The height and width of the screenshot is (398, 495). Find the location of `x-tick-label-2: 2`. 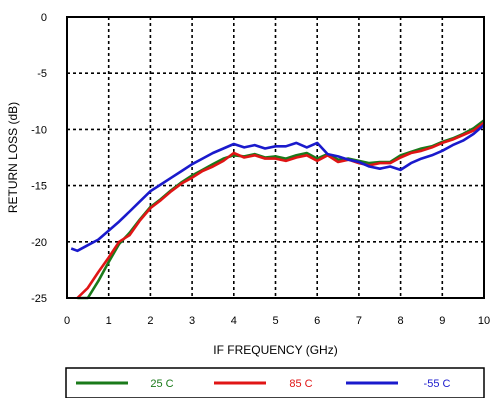

x-tick-label-2: 2 is located at coordinates (150, 321).